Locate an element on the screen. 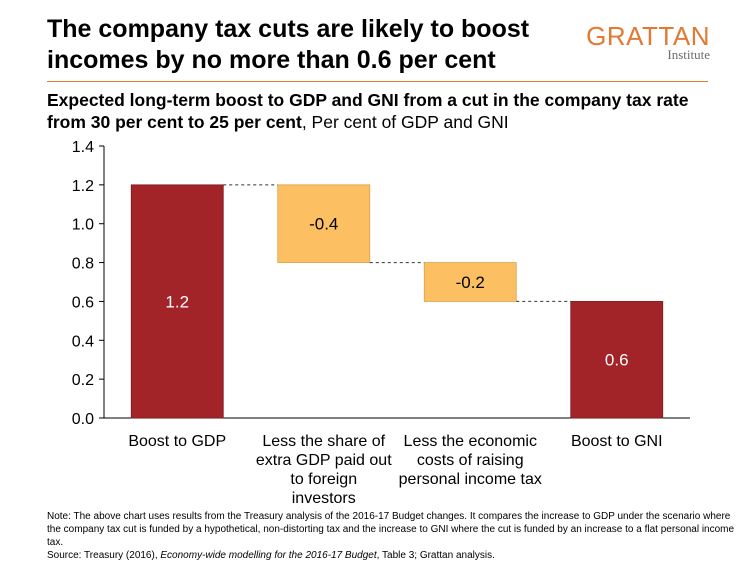  y-tick-label: 0.8 is located at coordinates (83, 264).